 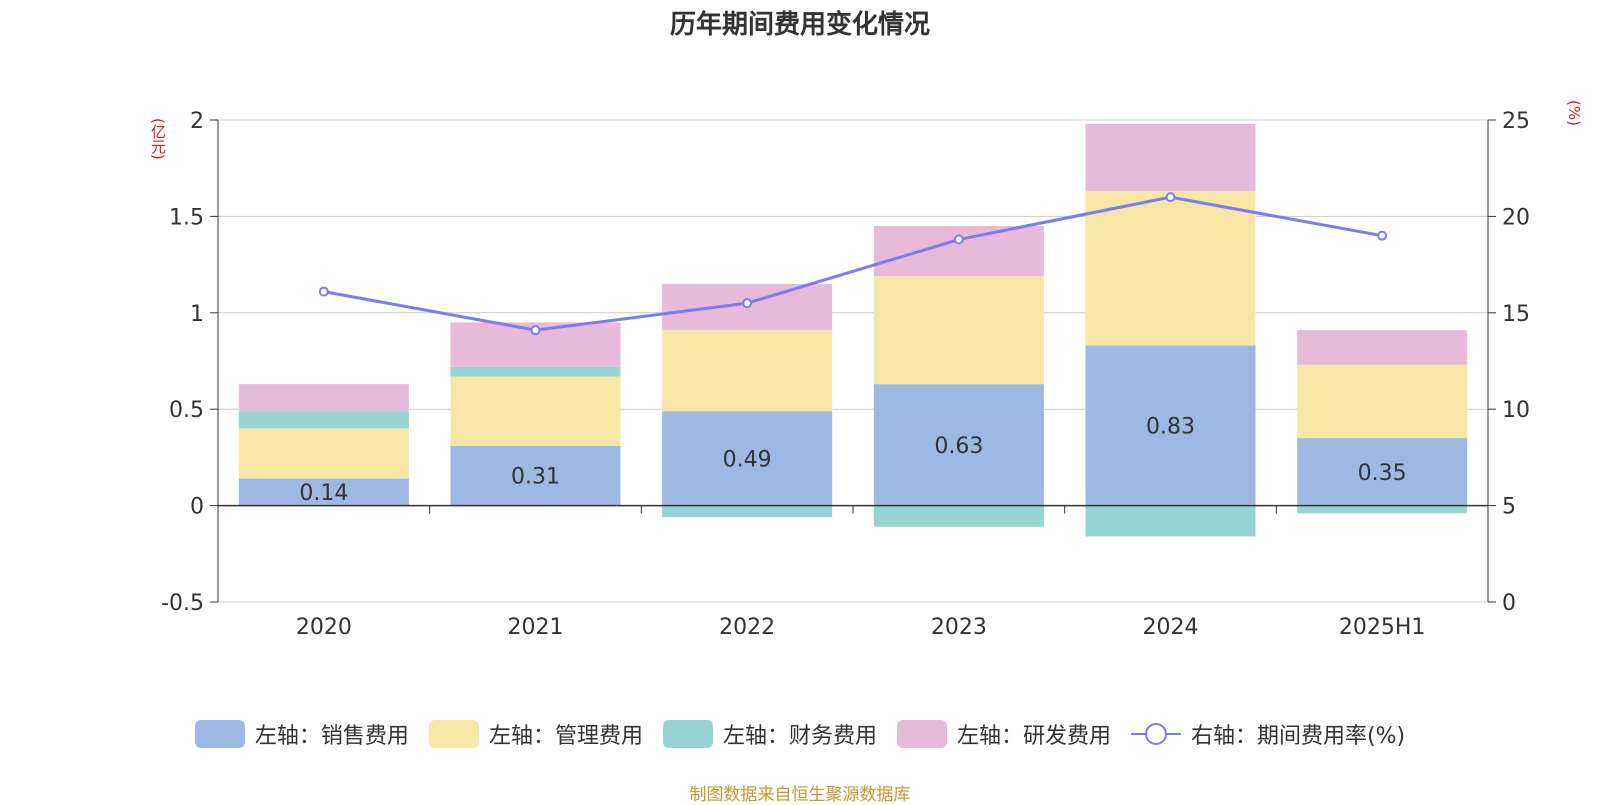 What do you see at coordinates (1516, 217) in the screenshot?
I see `right-axis-tick-label: 20` at bounding box center [1516, 217].